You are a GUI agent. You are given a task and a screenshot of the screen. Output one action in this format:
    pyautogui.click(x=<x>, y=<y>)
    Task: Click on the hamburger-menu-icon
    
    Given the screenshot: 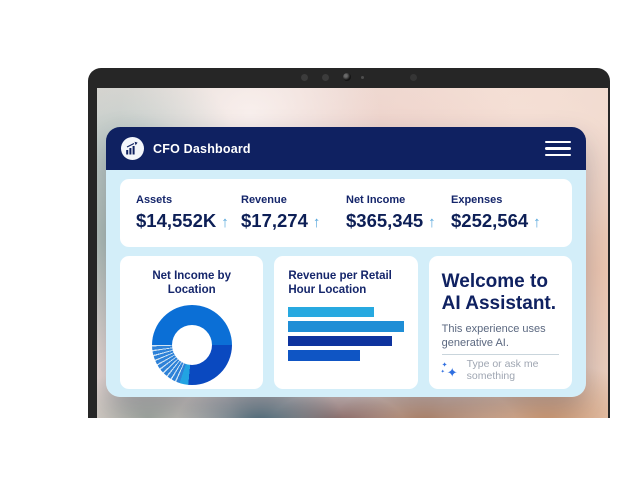 What is the action you would take?
    pyautogui.click(x=558, y=149)
    